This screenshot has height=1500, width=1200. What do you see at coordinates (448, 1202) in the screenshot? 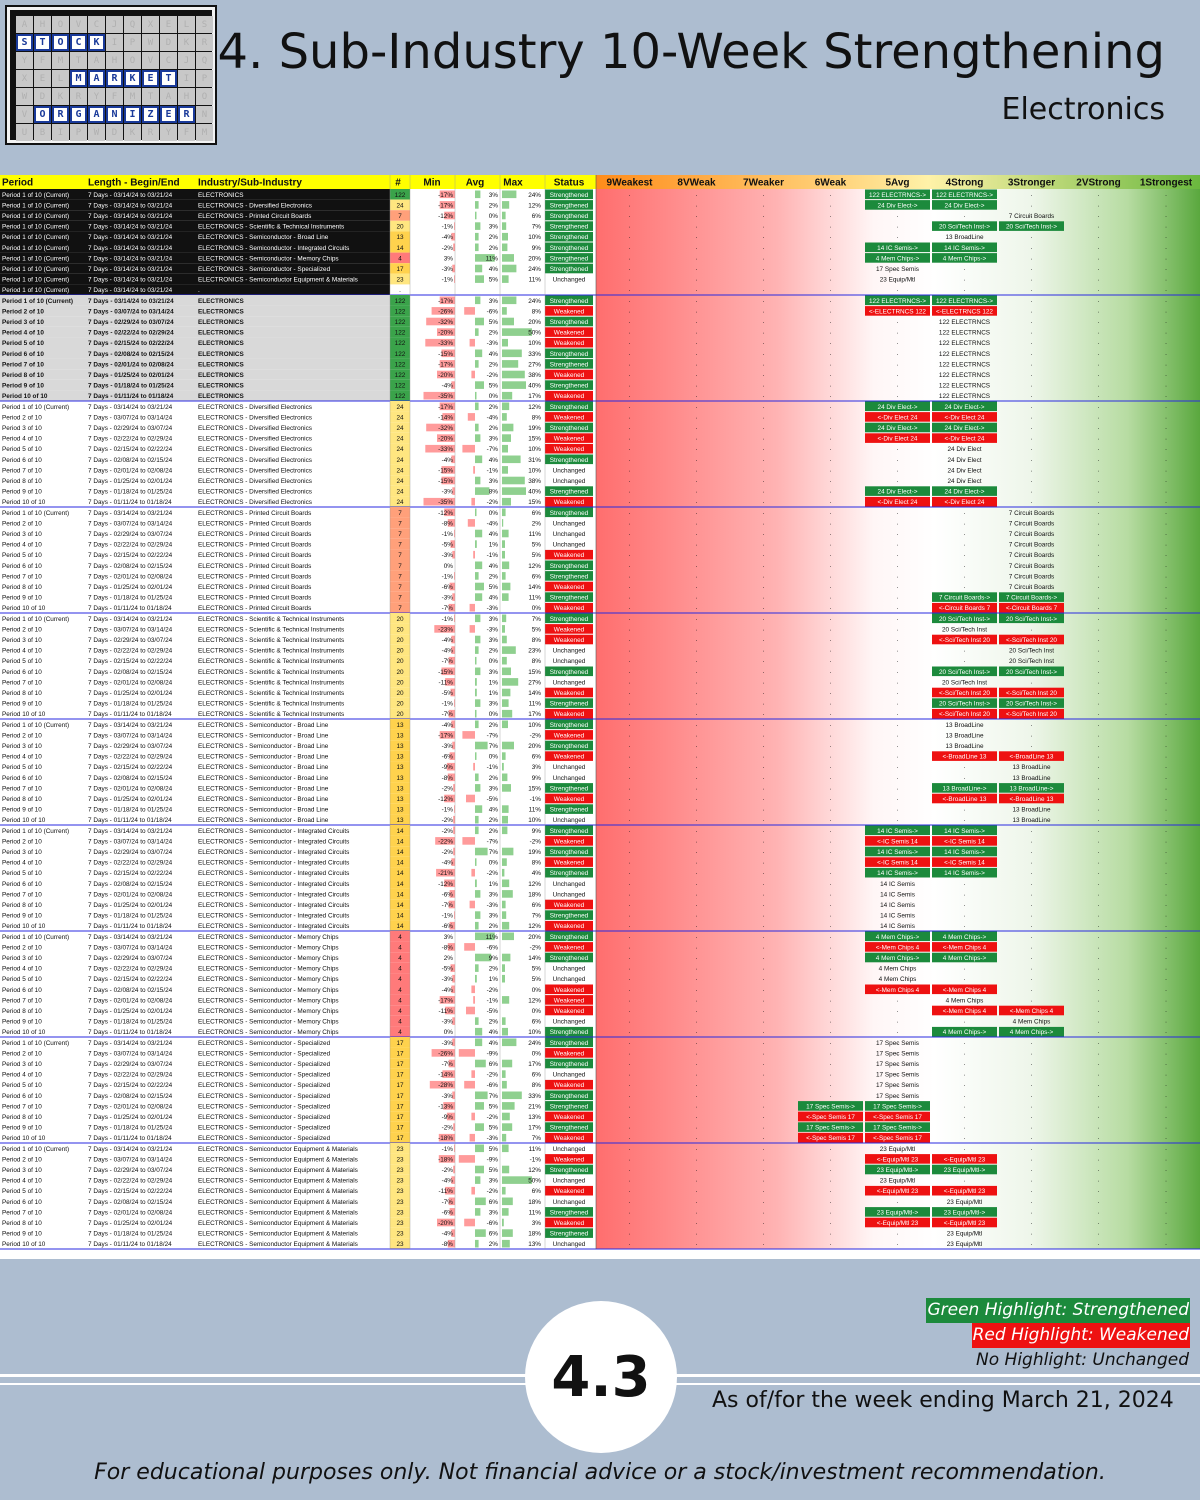
I see `min-value: -7%` at bounding box center [448, 1202].